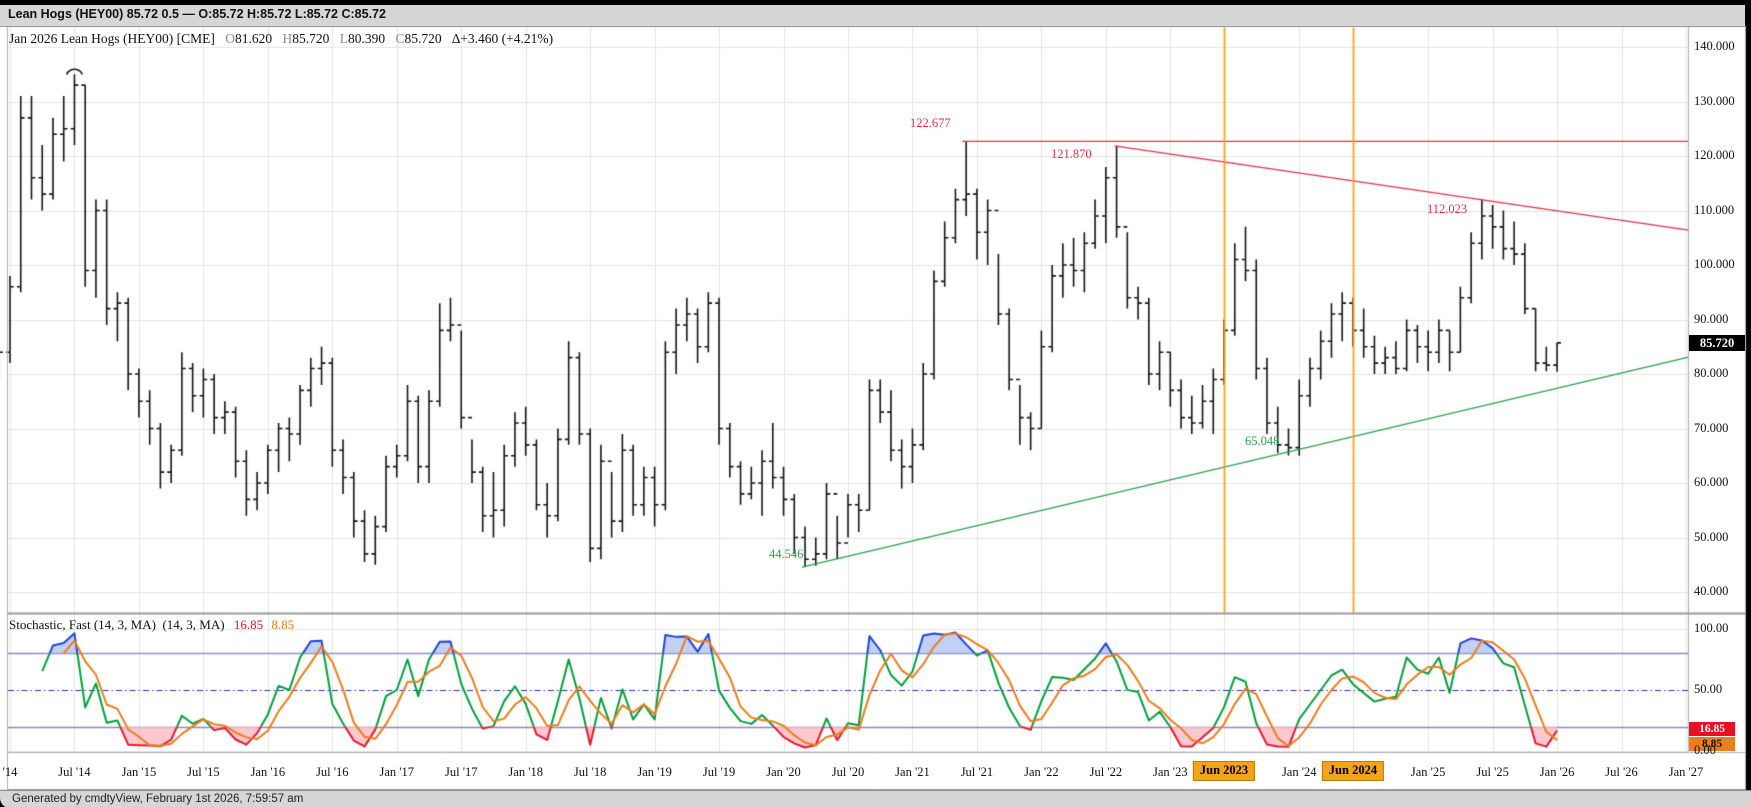 This screenshot has width=1751, height=807. Describe the element at coordinates (654, 772) in the screenshot. I see `x-axis-label: Jan '19` at that location.